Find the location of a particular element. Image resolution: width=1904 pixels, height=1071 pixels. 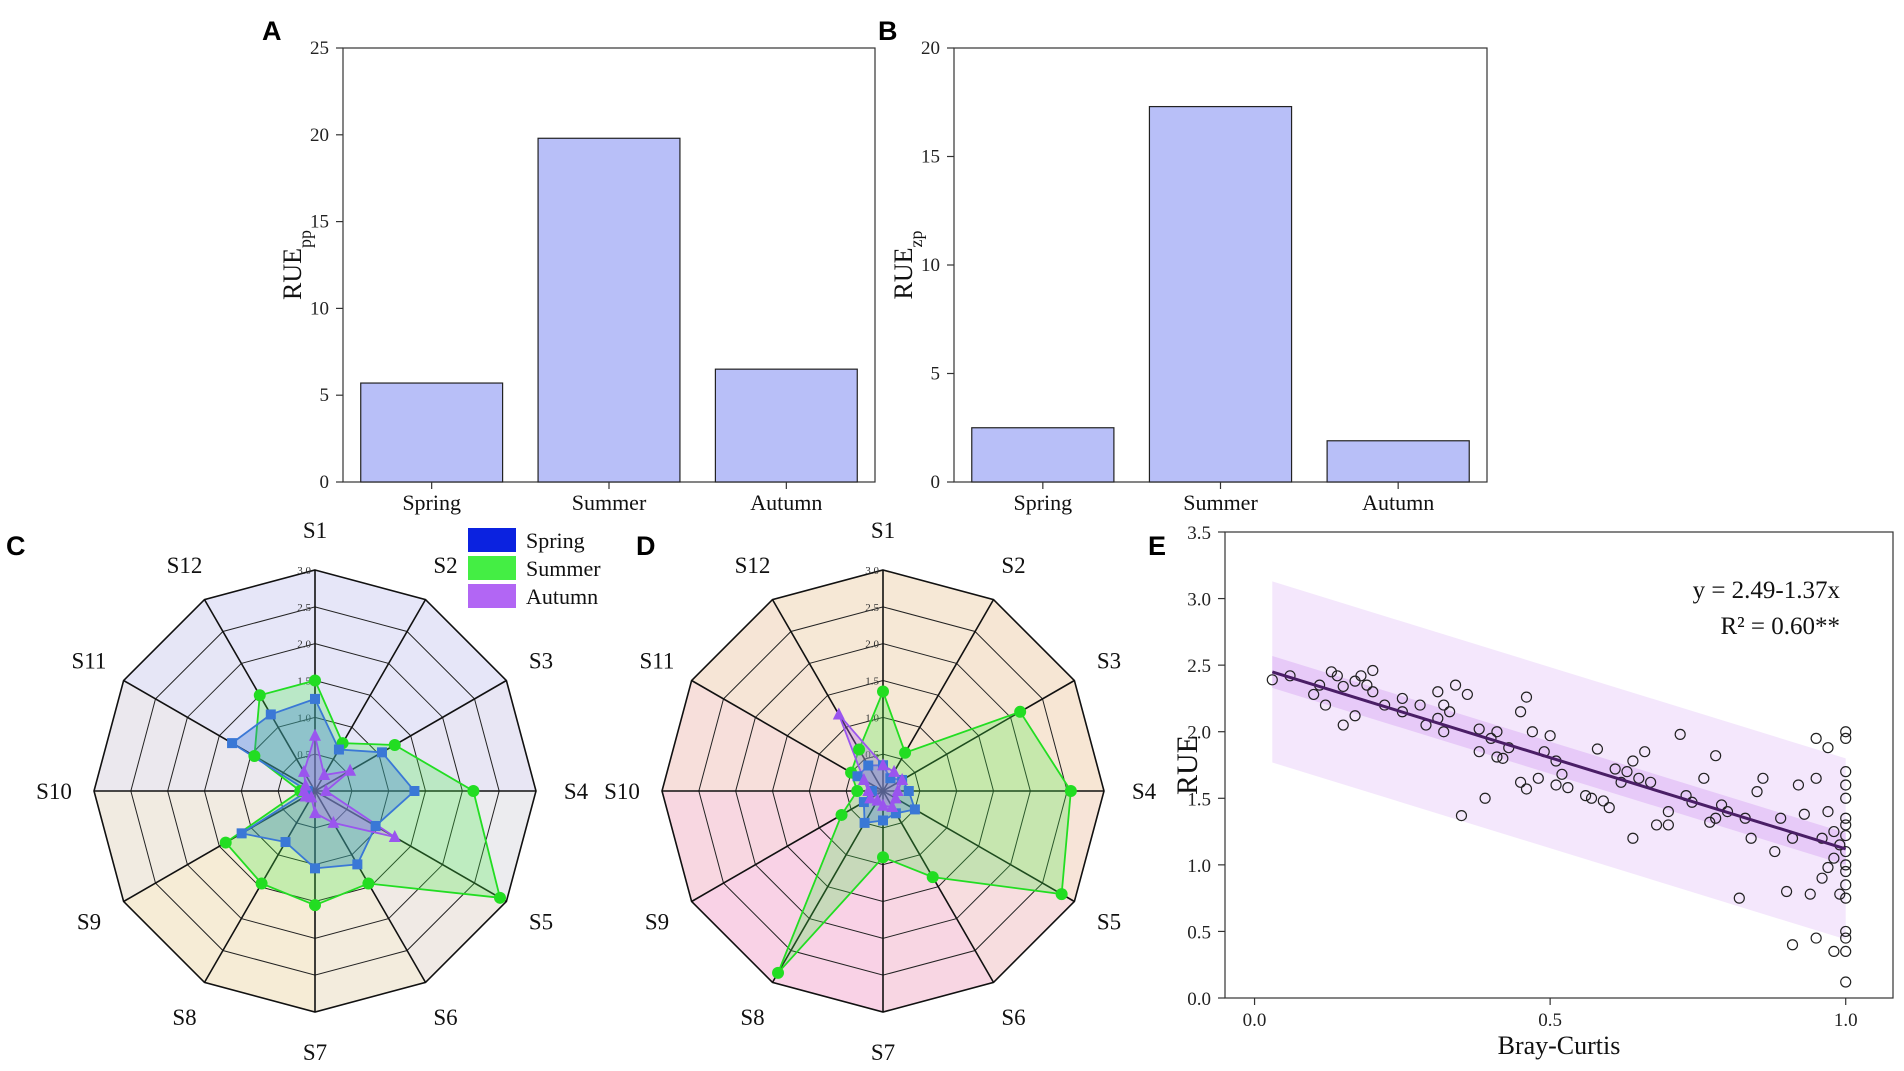

a-ytick-label: 15 is located at coordinates (319, 222).